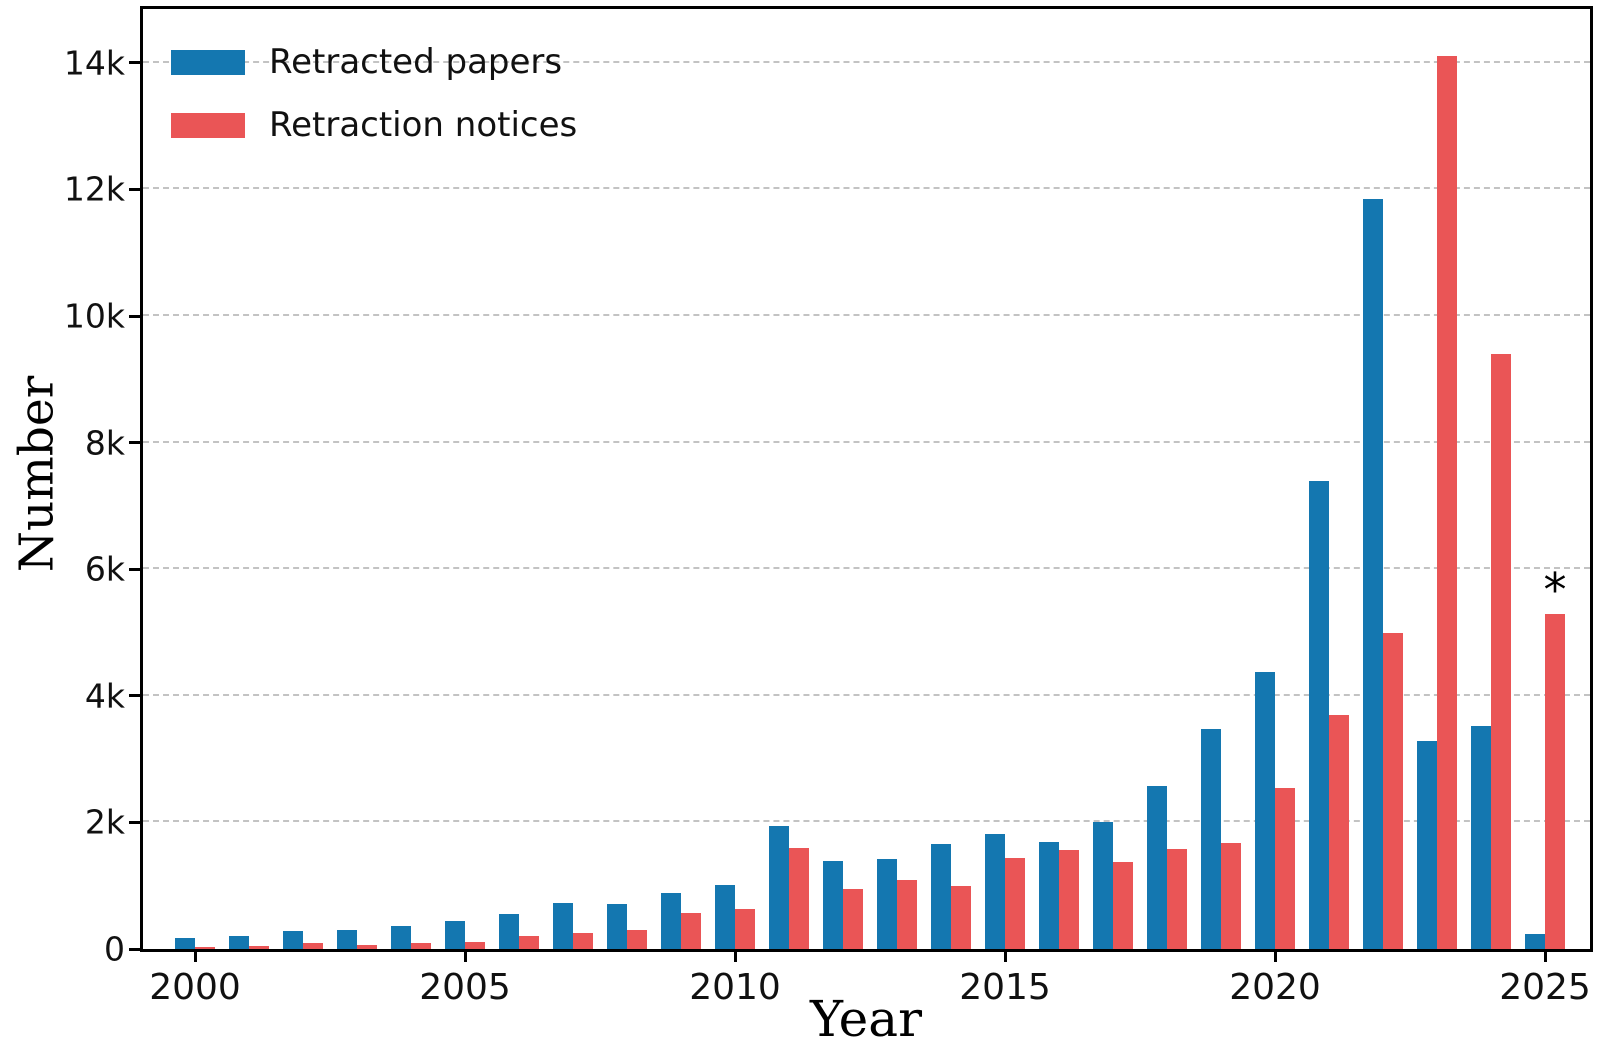 The image size is (1600, 1063). What do you see at coordinates (1231, 895) in the screenshot?
I see `bar-retraction-notices-2019` at bounding box center [1231, 895].